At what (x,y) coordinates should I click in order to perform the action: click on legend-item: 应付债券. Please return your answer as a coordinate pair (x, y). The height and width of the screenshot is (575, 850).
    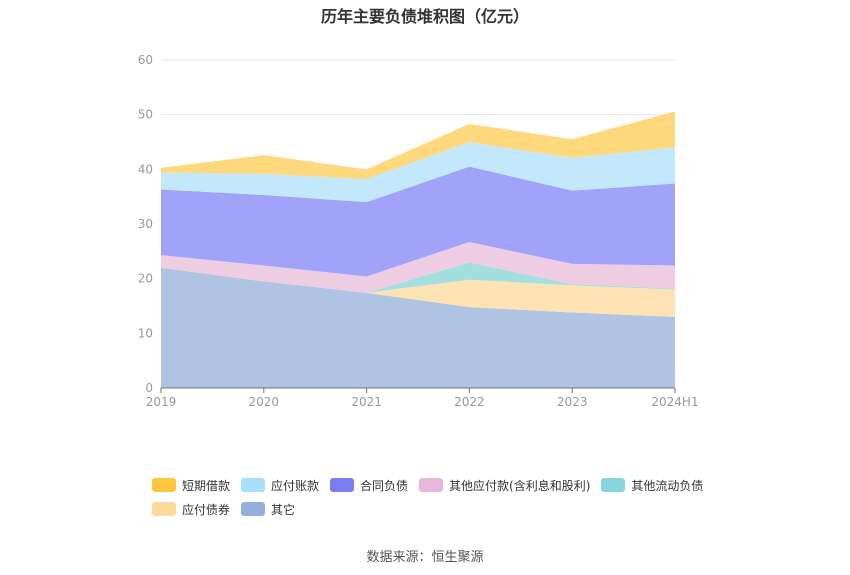
    Looking at the image, I should click on (191, 509).